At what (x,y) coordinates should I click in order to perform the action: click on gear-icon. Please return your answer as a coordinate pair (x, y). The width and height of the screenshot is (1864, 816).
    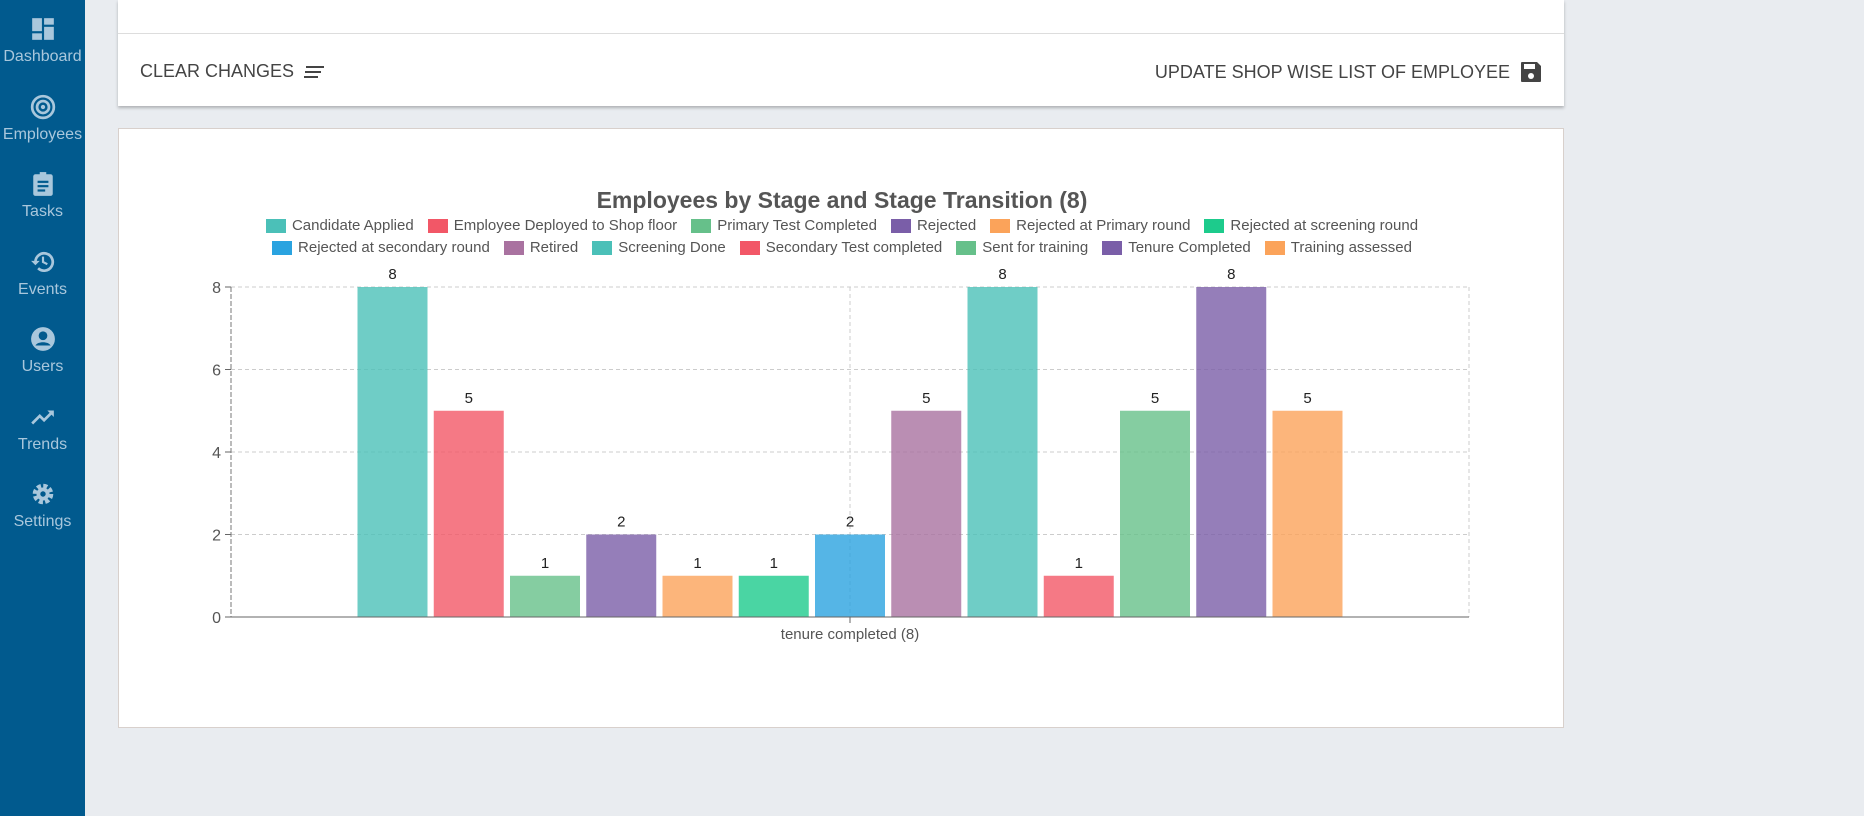
    Looking at the image, I should click on (42, 494).